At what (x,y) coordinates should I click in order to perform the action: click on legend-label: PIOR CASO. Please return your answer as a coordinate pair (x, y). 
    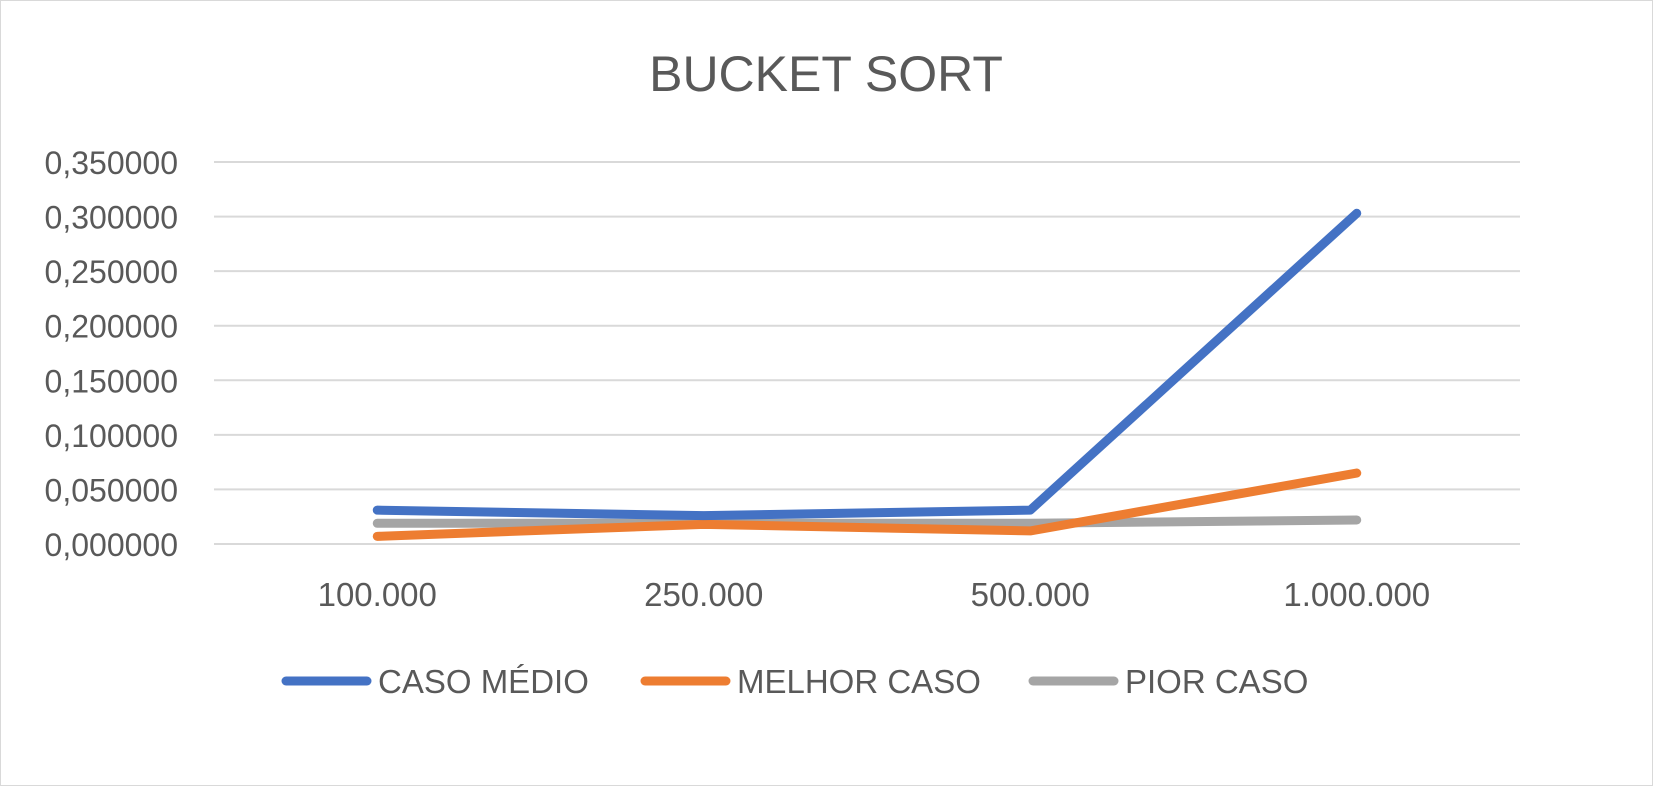
    Looking at the image, I should click on (1216, 681).